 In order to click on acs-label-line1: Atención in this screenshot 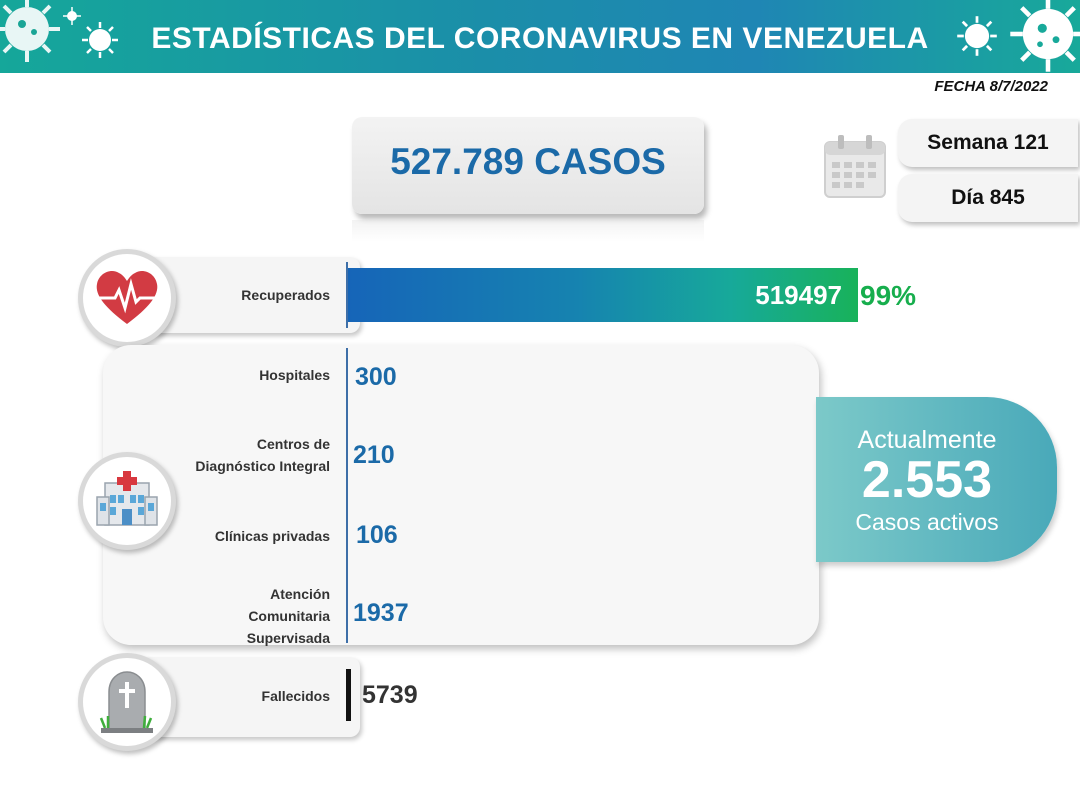, I will do `click(300, 594)`.